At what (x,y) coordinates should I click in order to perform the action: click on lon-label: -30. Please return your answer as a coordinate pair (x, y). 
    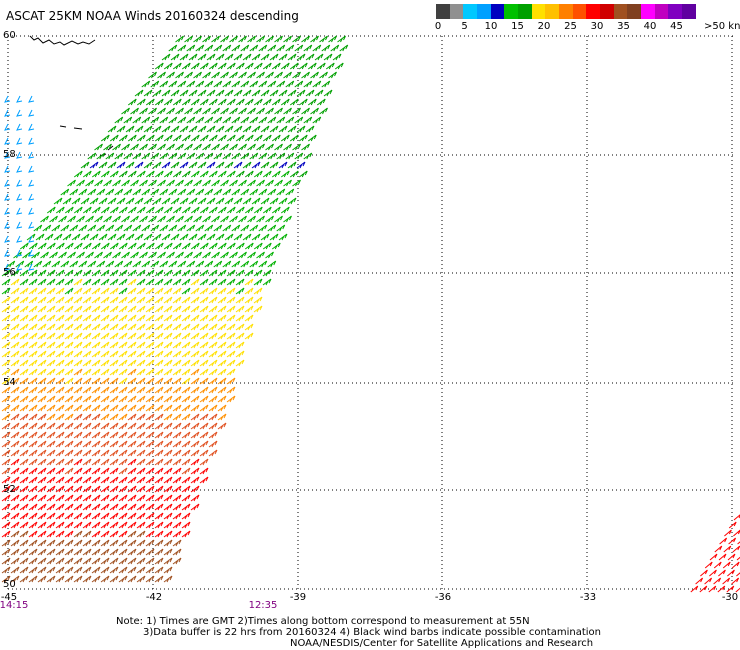
    Looking at the image, I should click on (730, 597).